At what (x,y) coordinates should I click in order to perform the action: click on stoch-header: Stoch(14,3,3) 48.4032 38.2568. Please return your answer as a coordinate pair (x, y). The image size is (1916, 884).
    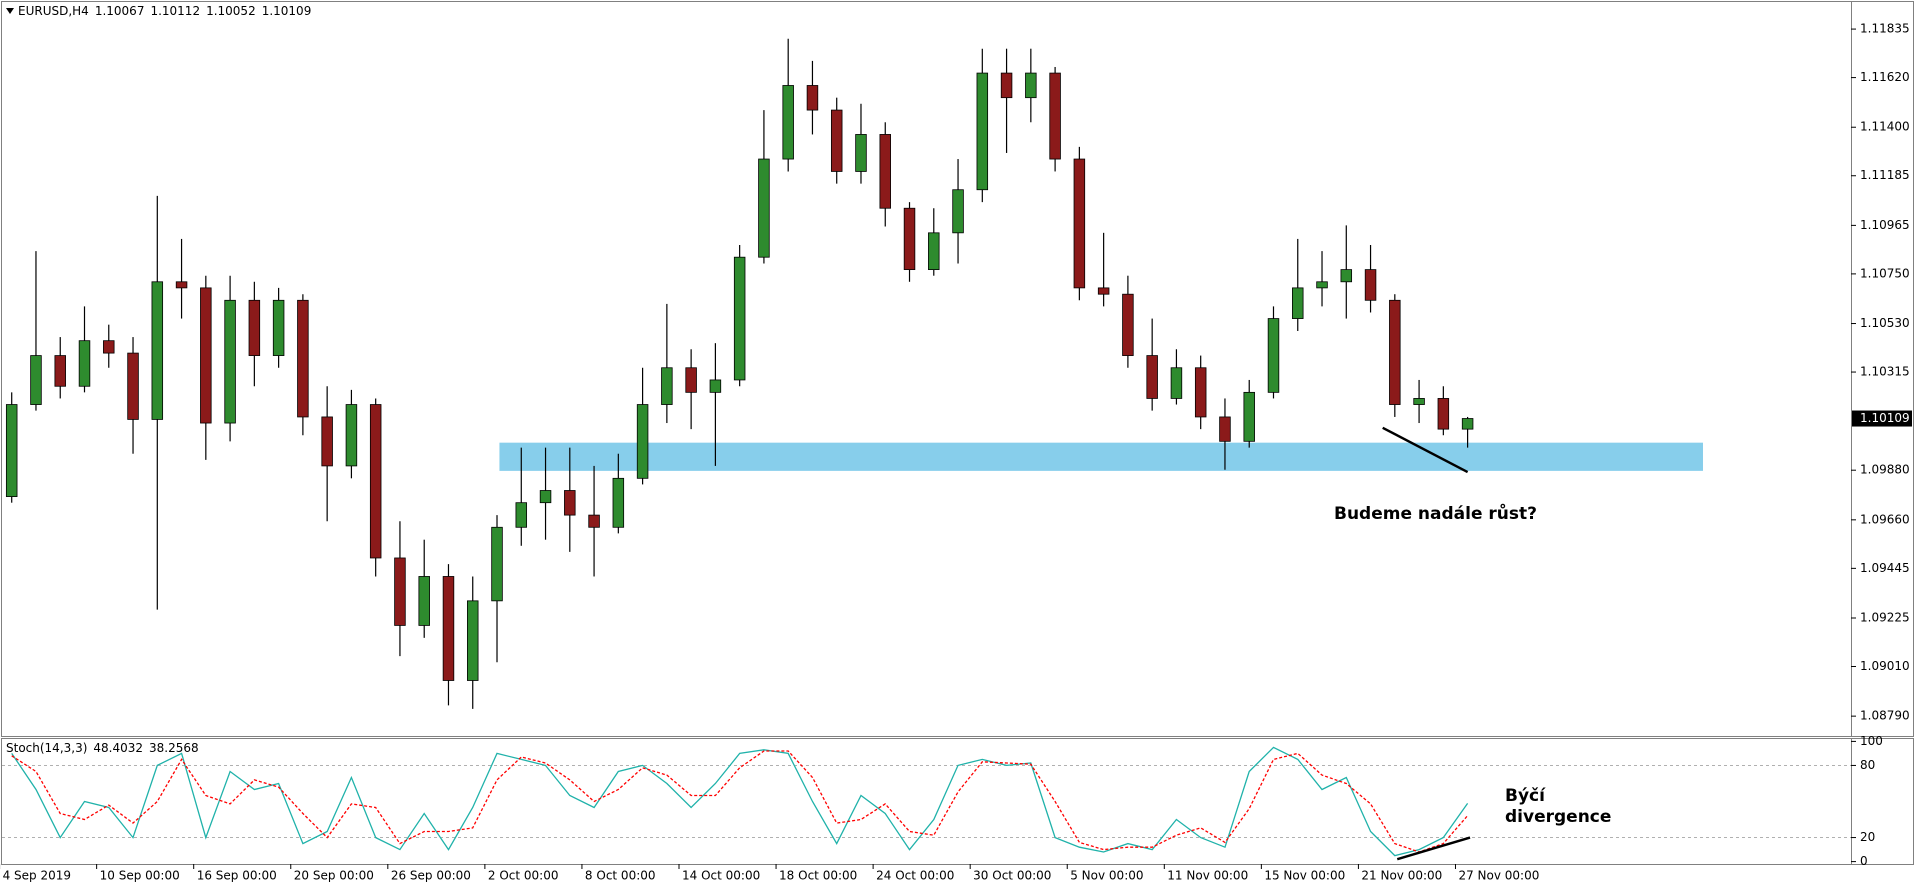
    Looking at the image, I should click on (102, 748).